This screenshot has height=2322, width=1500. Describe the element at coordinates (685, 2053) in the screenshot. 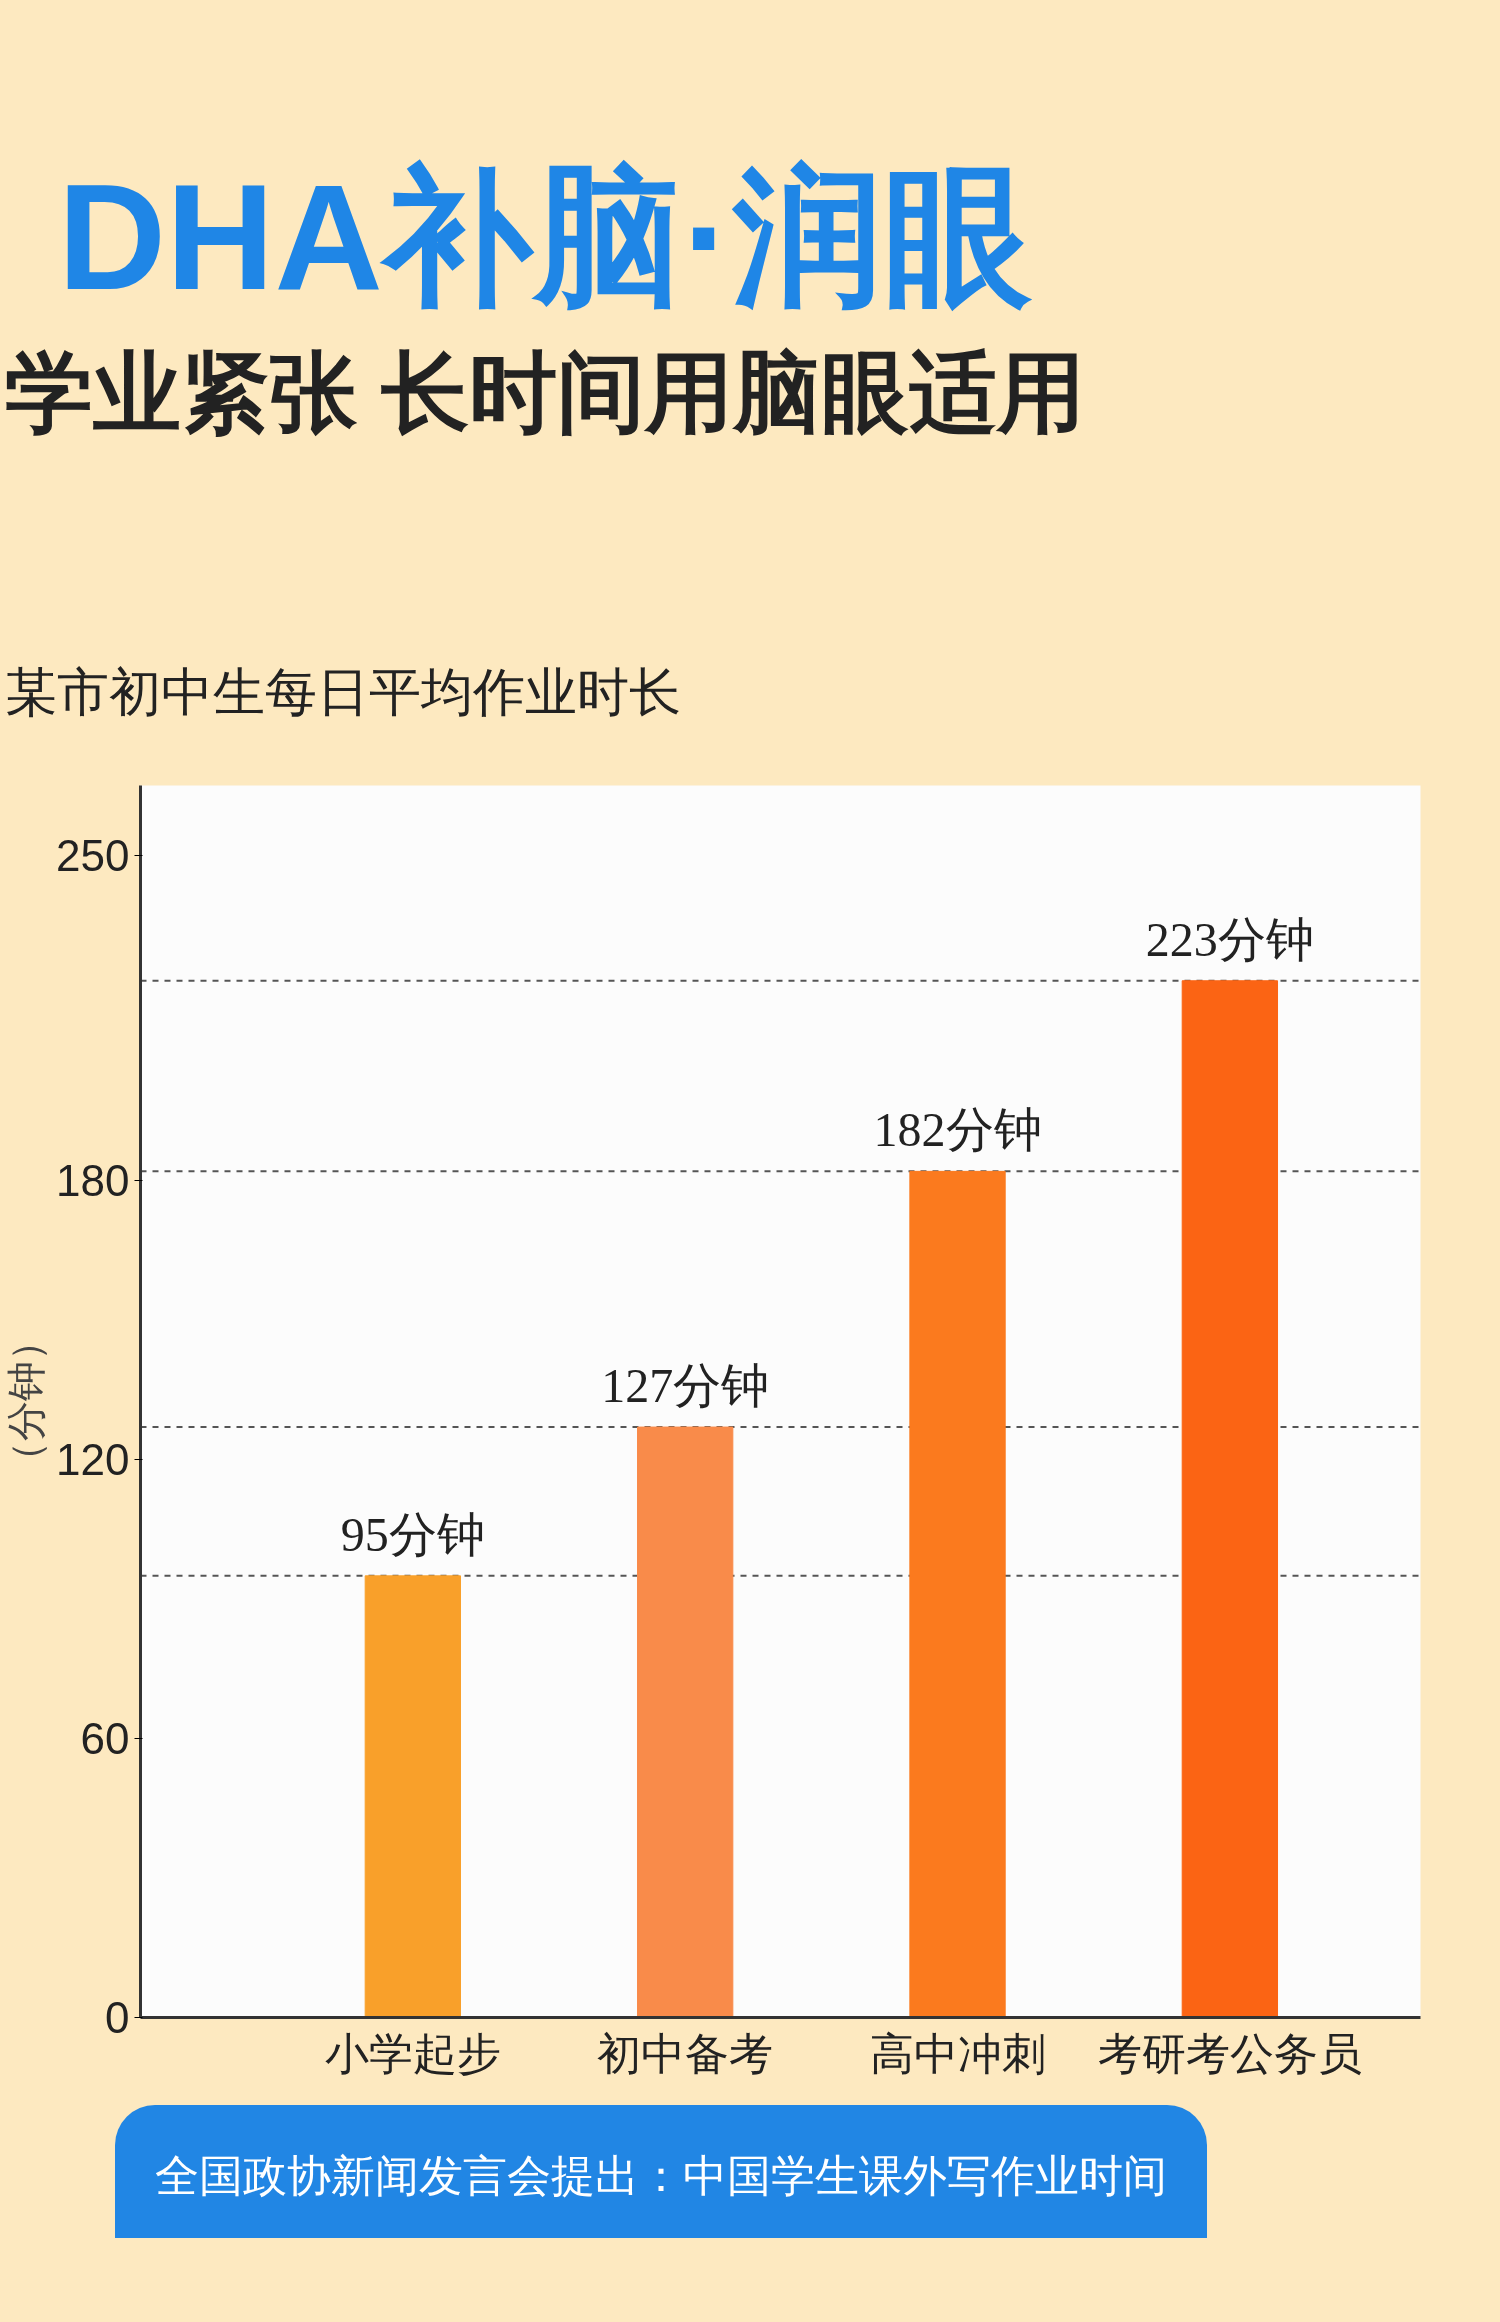

I see `x-tick-label: 初中备考` at that location.